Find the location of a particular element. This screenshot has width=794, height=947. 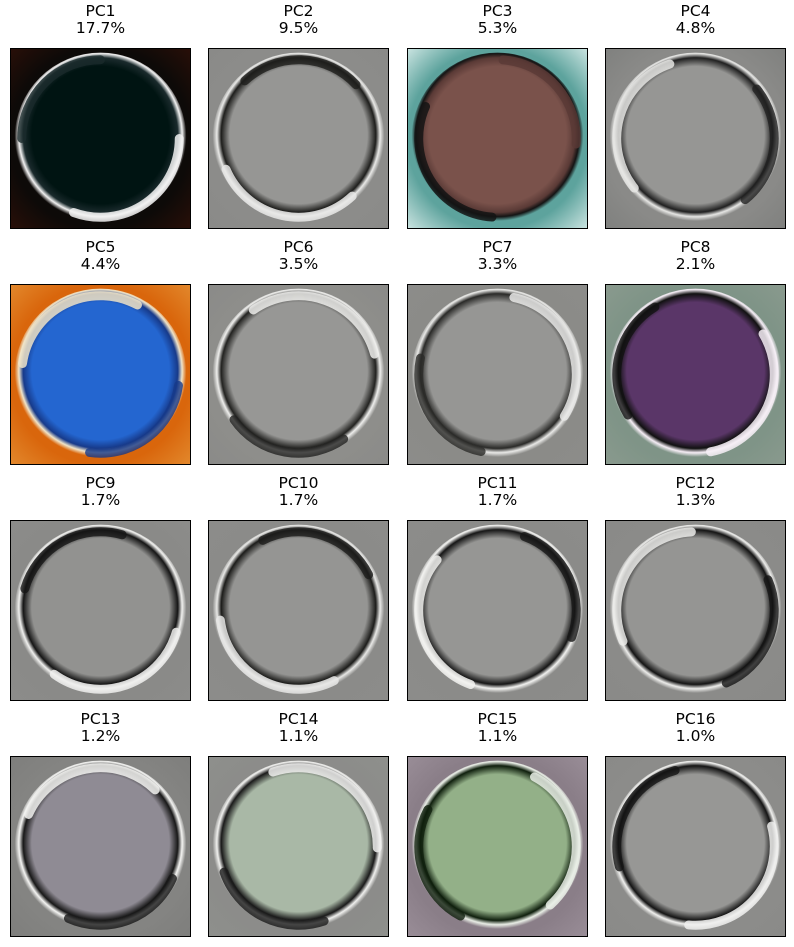

variance-label: 1.2% is located at coordinates (100, 736).